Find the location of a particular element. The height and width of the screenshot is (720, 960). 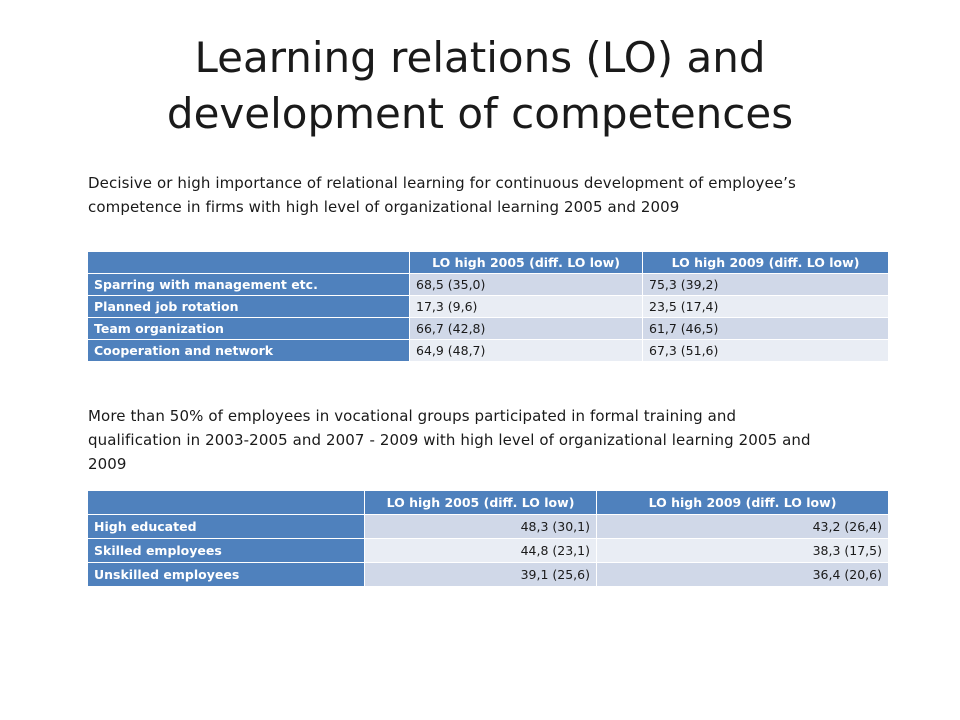

row-label: Sparring with management etc. is located at coordinates (248, 284).